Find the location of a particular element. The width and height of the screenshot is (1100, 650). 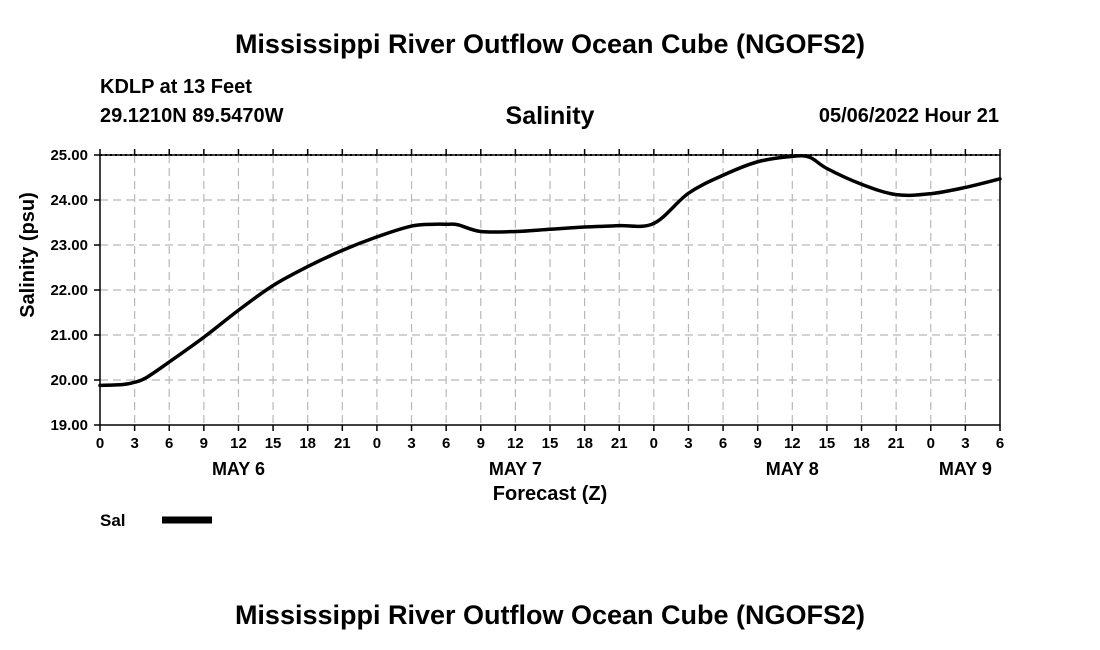

x-axis-label: Forecast (Z) is located at coordinates (550, 494).